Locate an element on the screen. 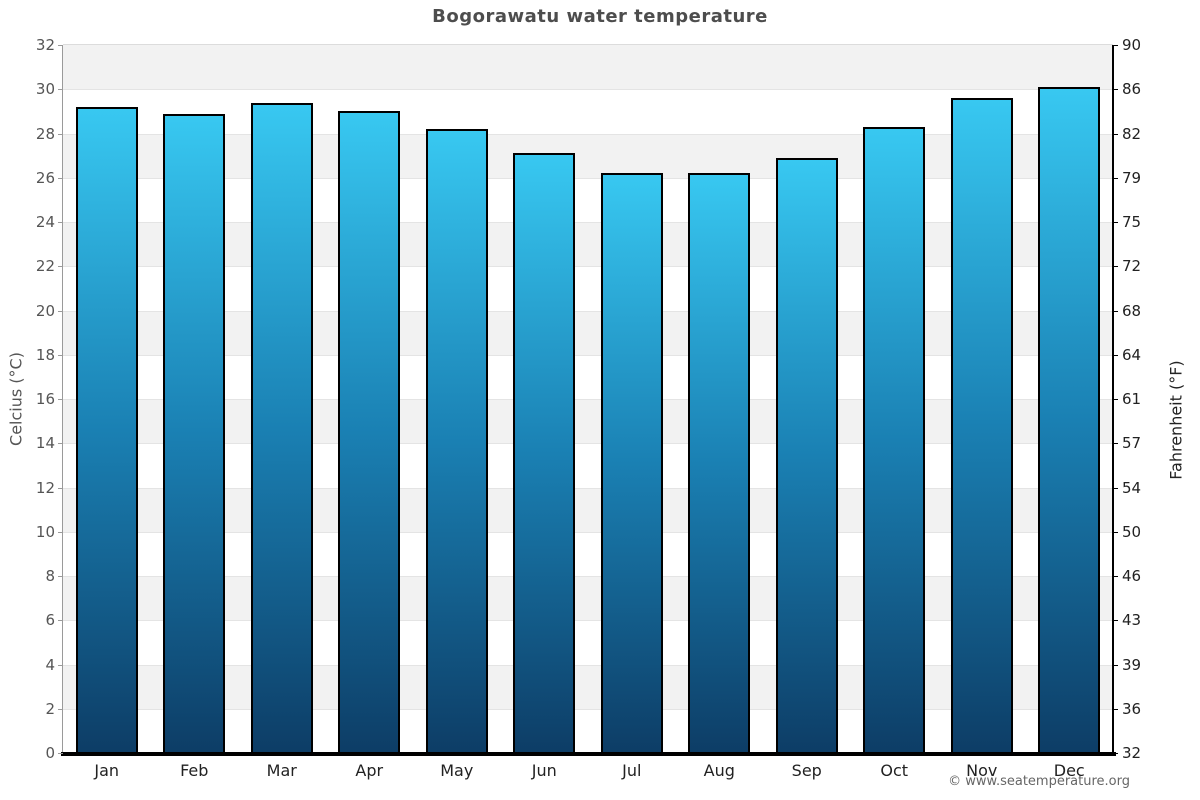  bar-jun is located at coordinates (544, 453).